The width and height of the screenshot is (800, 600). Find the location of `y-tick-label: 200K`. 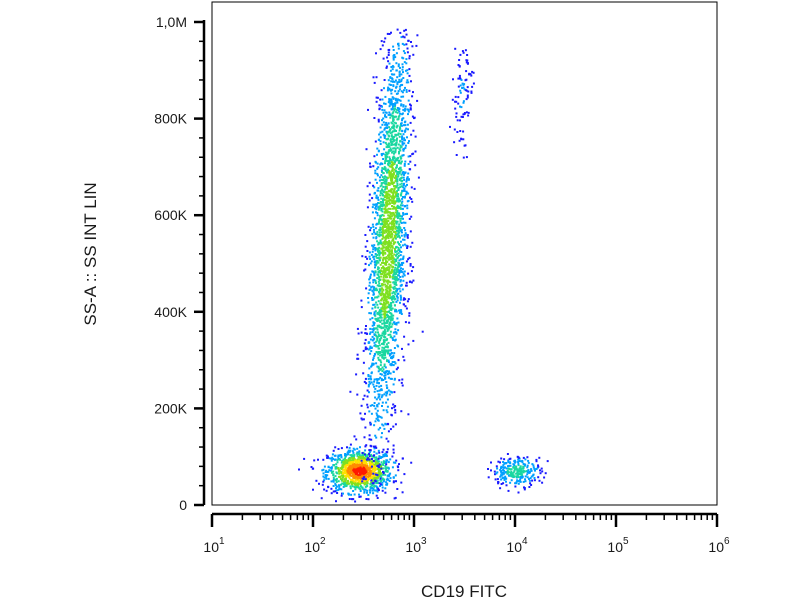

y-tick-label: 200K is located at coordinates (170, 408).